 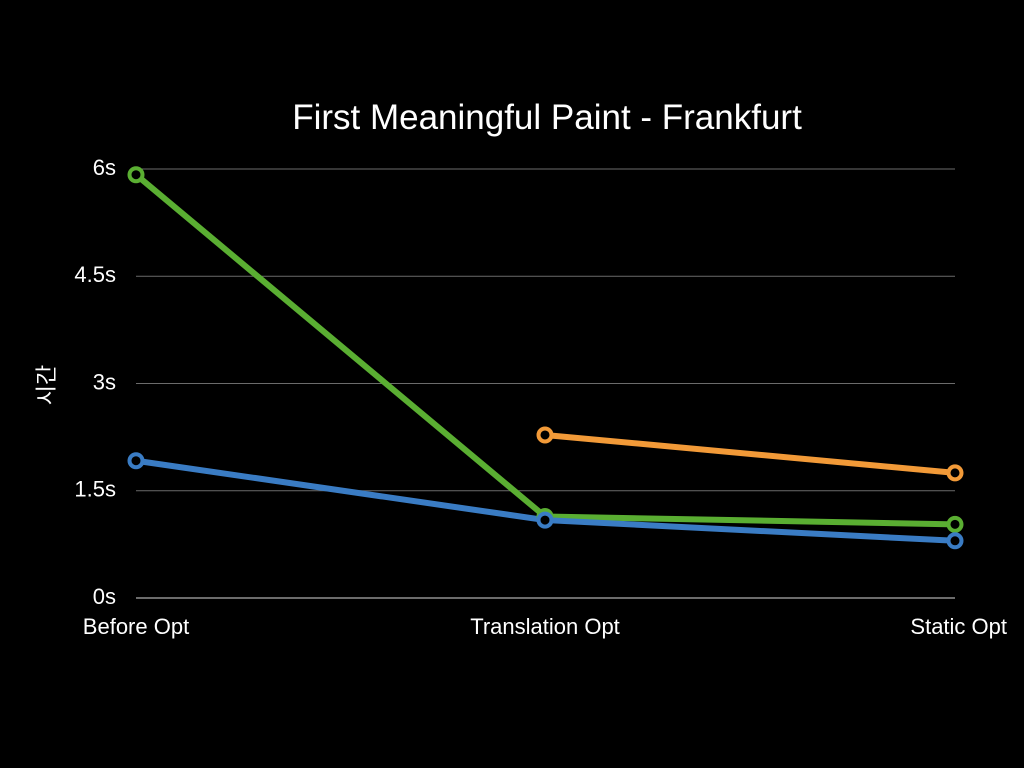 What do you see at coordinates (104, 596) in the screenshot?
I see `y-tick-label: 0s` at bounding box center [104, 596].